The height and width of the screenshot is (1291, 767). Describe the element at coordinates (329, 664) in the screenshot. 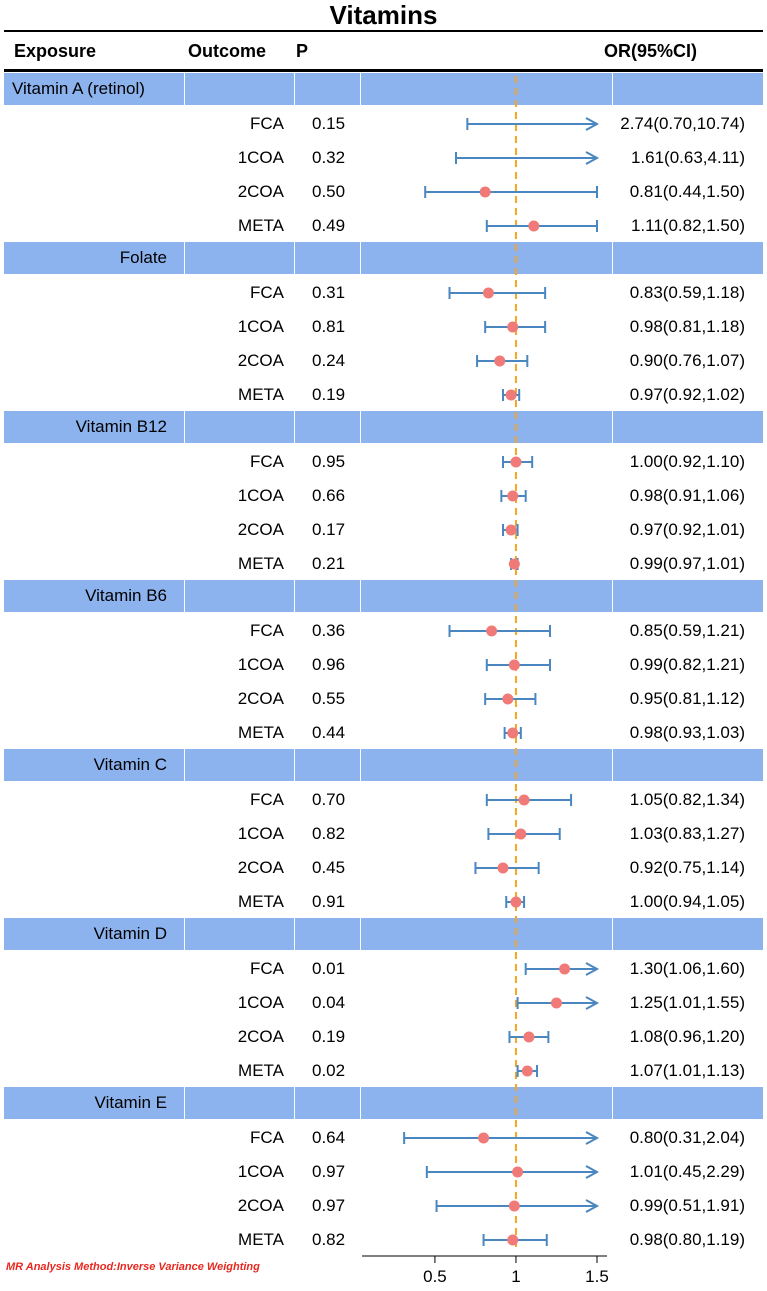

I see `p-value: 0.96` at that location.